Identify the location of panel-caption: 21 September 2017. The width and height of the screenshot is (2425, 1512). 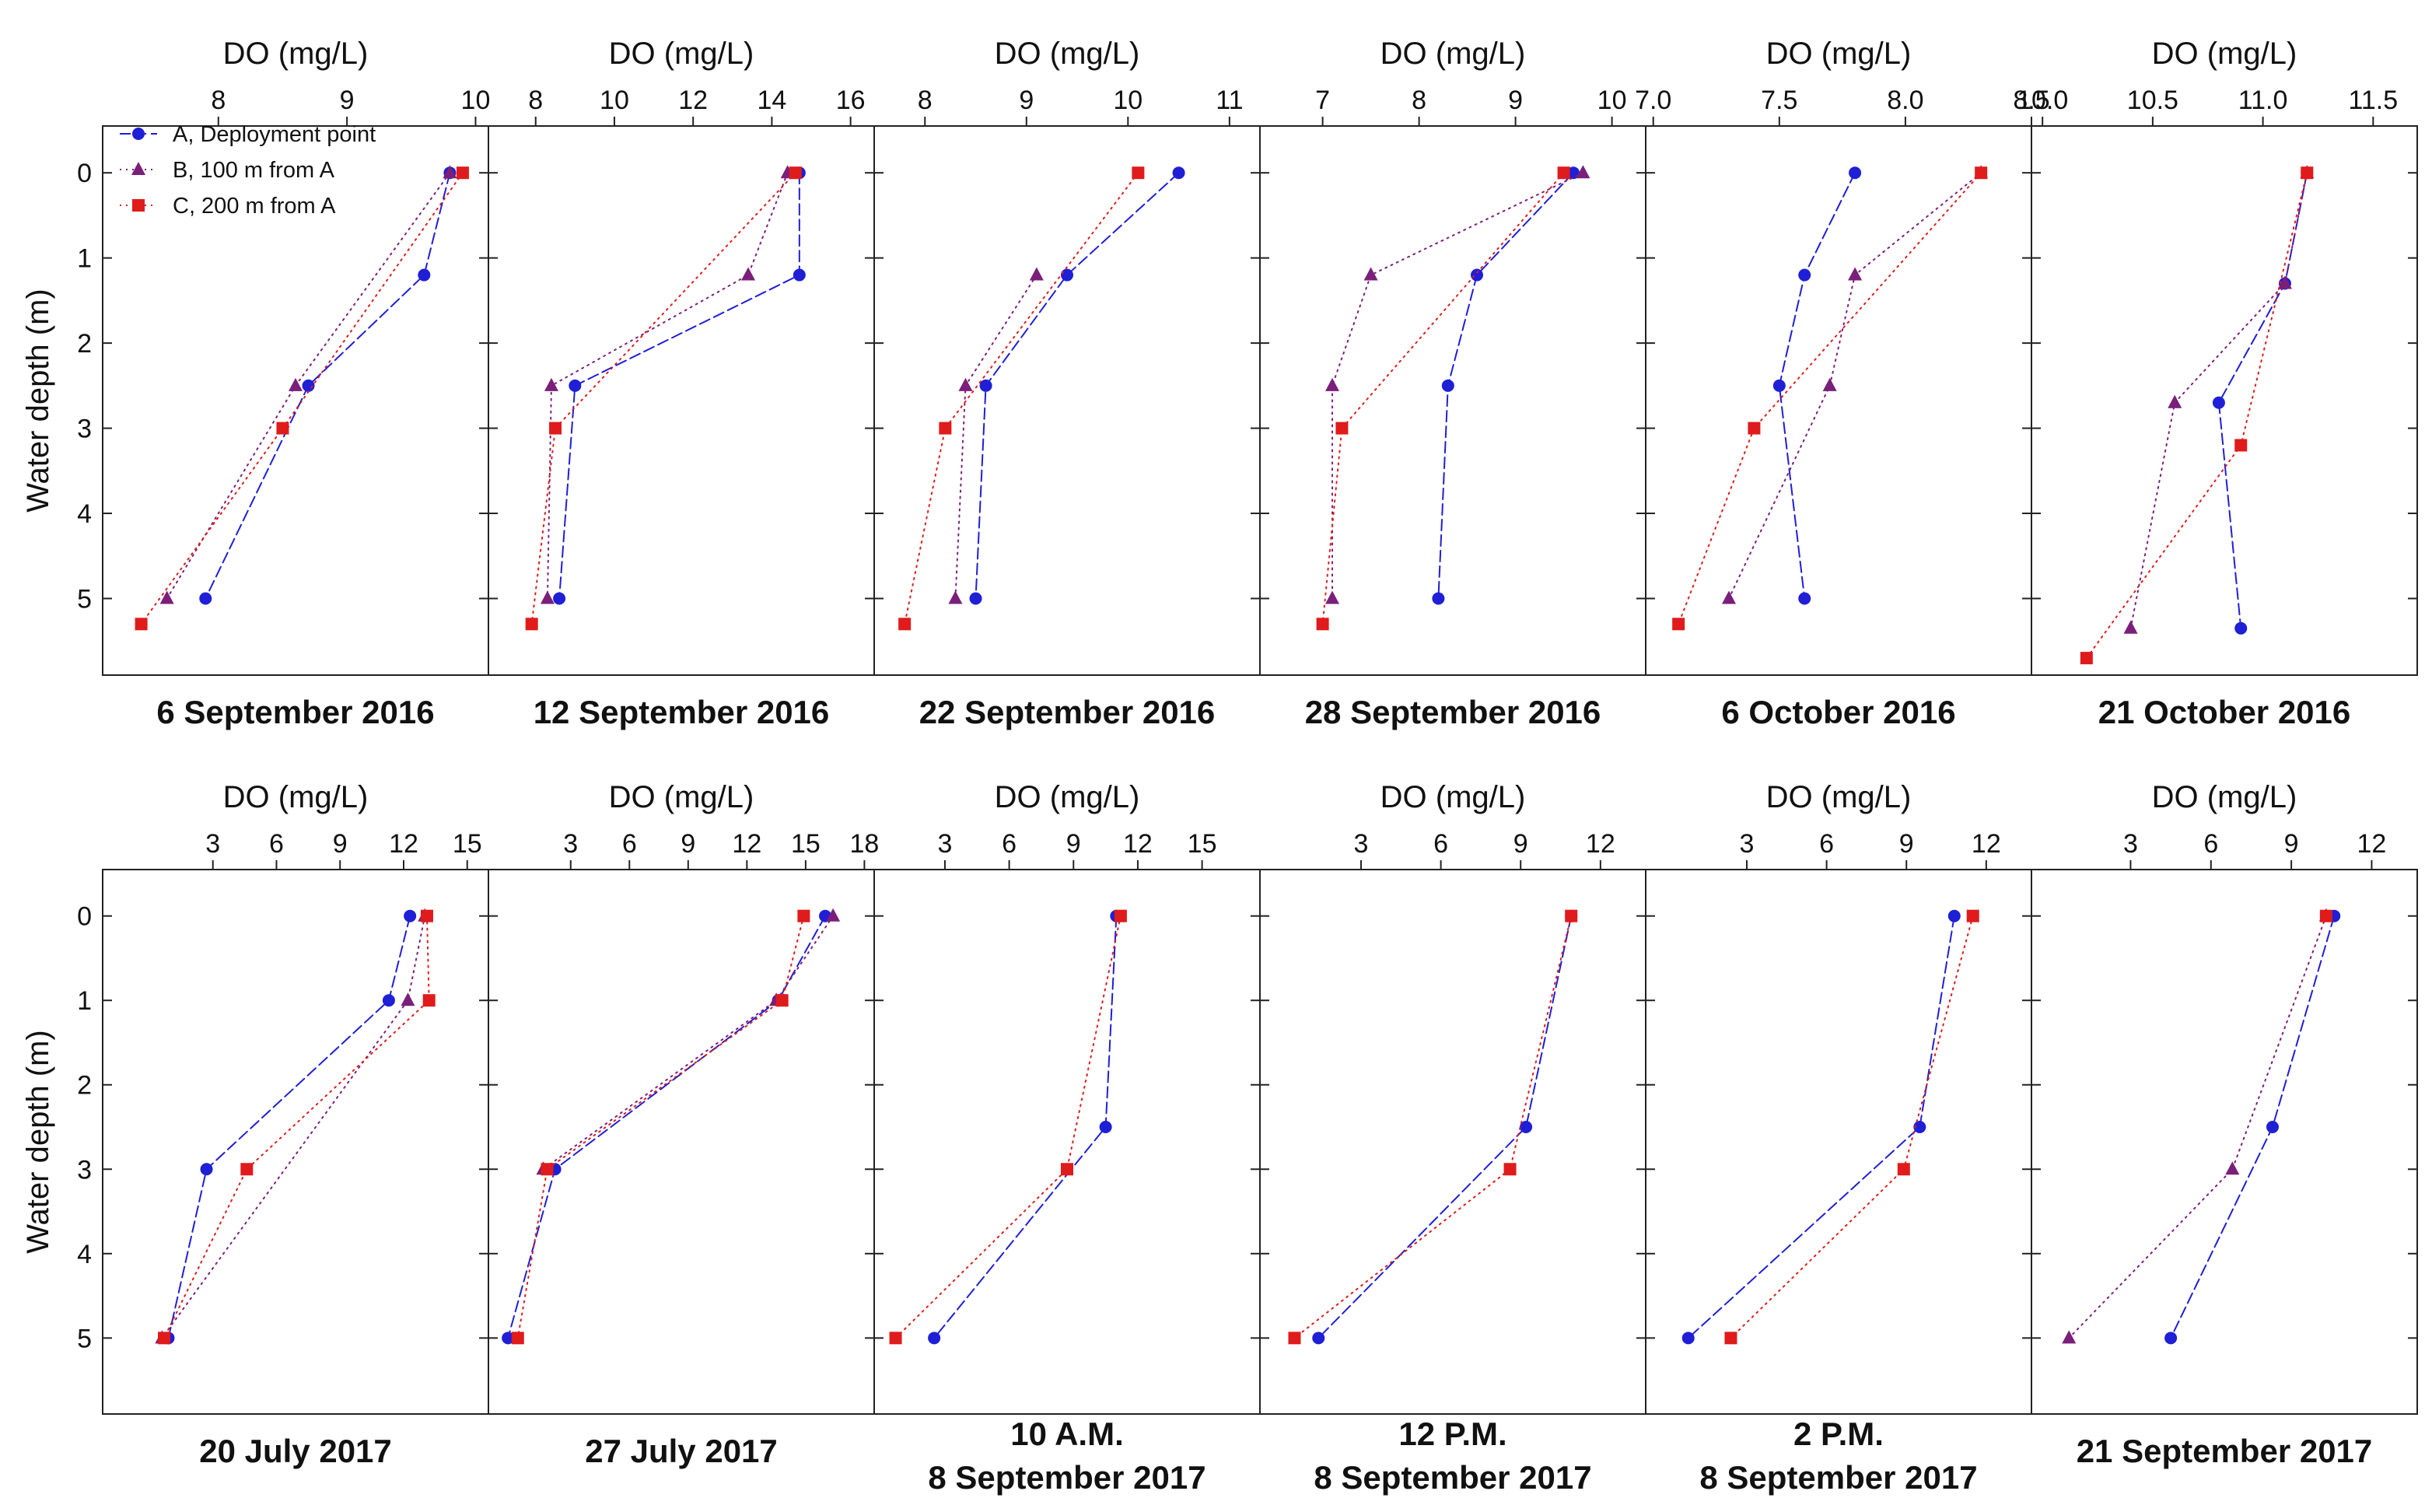
(2225, 1451).